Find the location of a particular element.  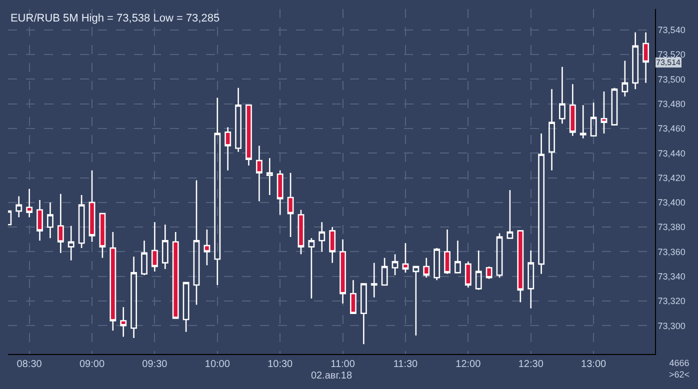

y-tick-label: 73,480 is located at coordinates (672, 104).